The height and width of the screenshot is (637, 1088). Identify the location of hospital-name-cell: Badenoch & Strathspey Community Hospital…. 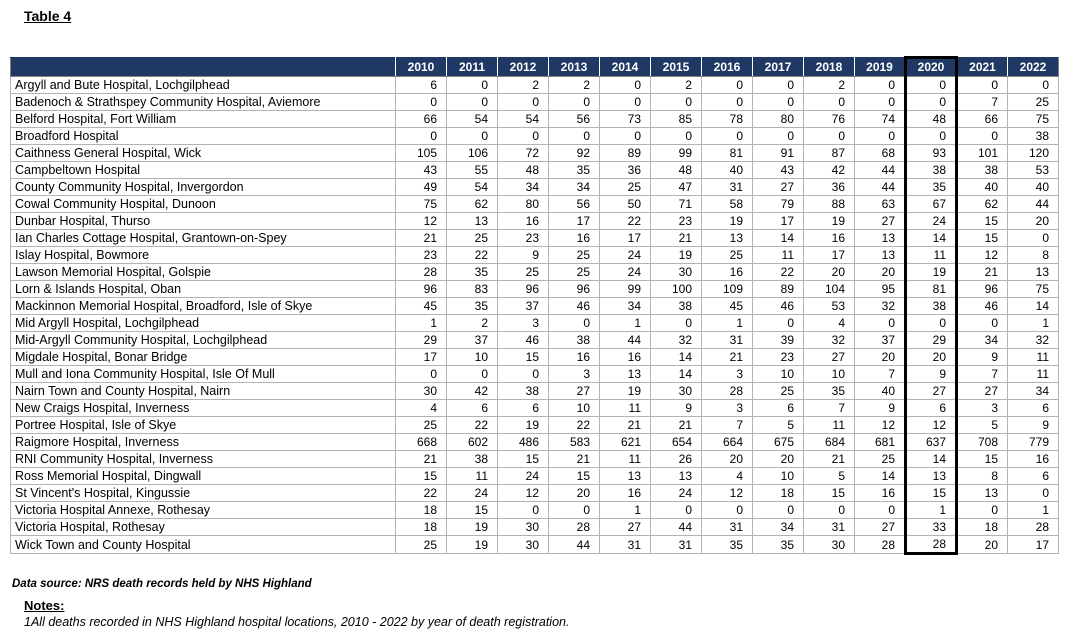
(203, 102).